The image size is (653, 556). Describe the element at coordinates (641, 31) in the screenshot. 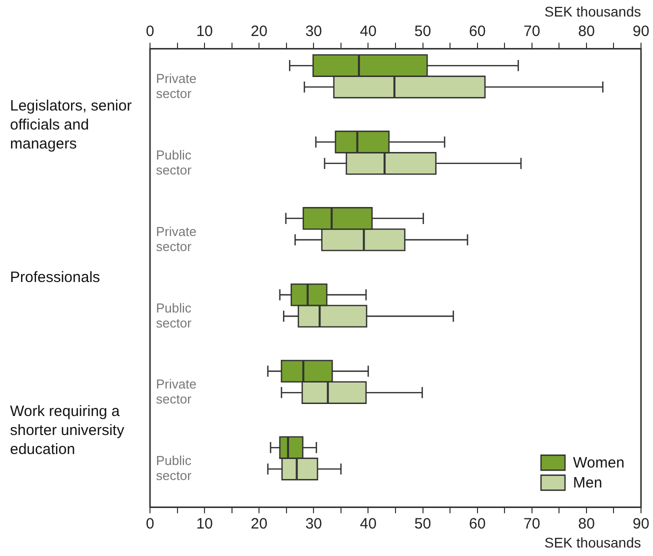

I see `x-tick-label: 90` at that location.